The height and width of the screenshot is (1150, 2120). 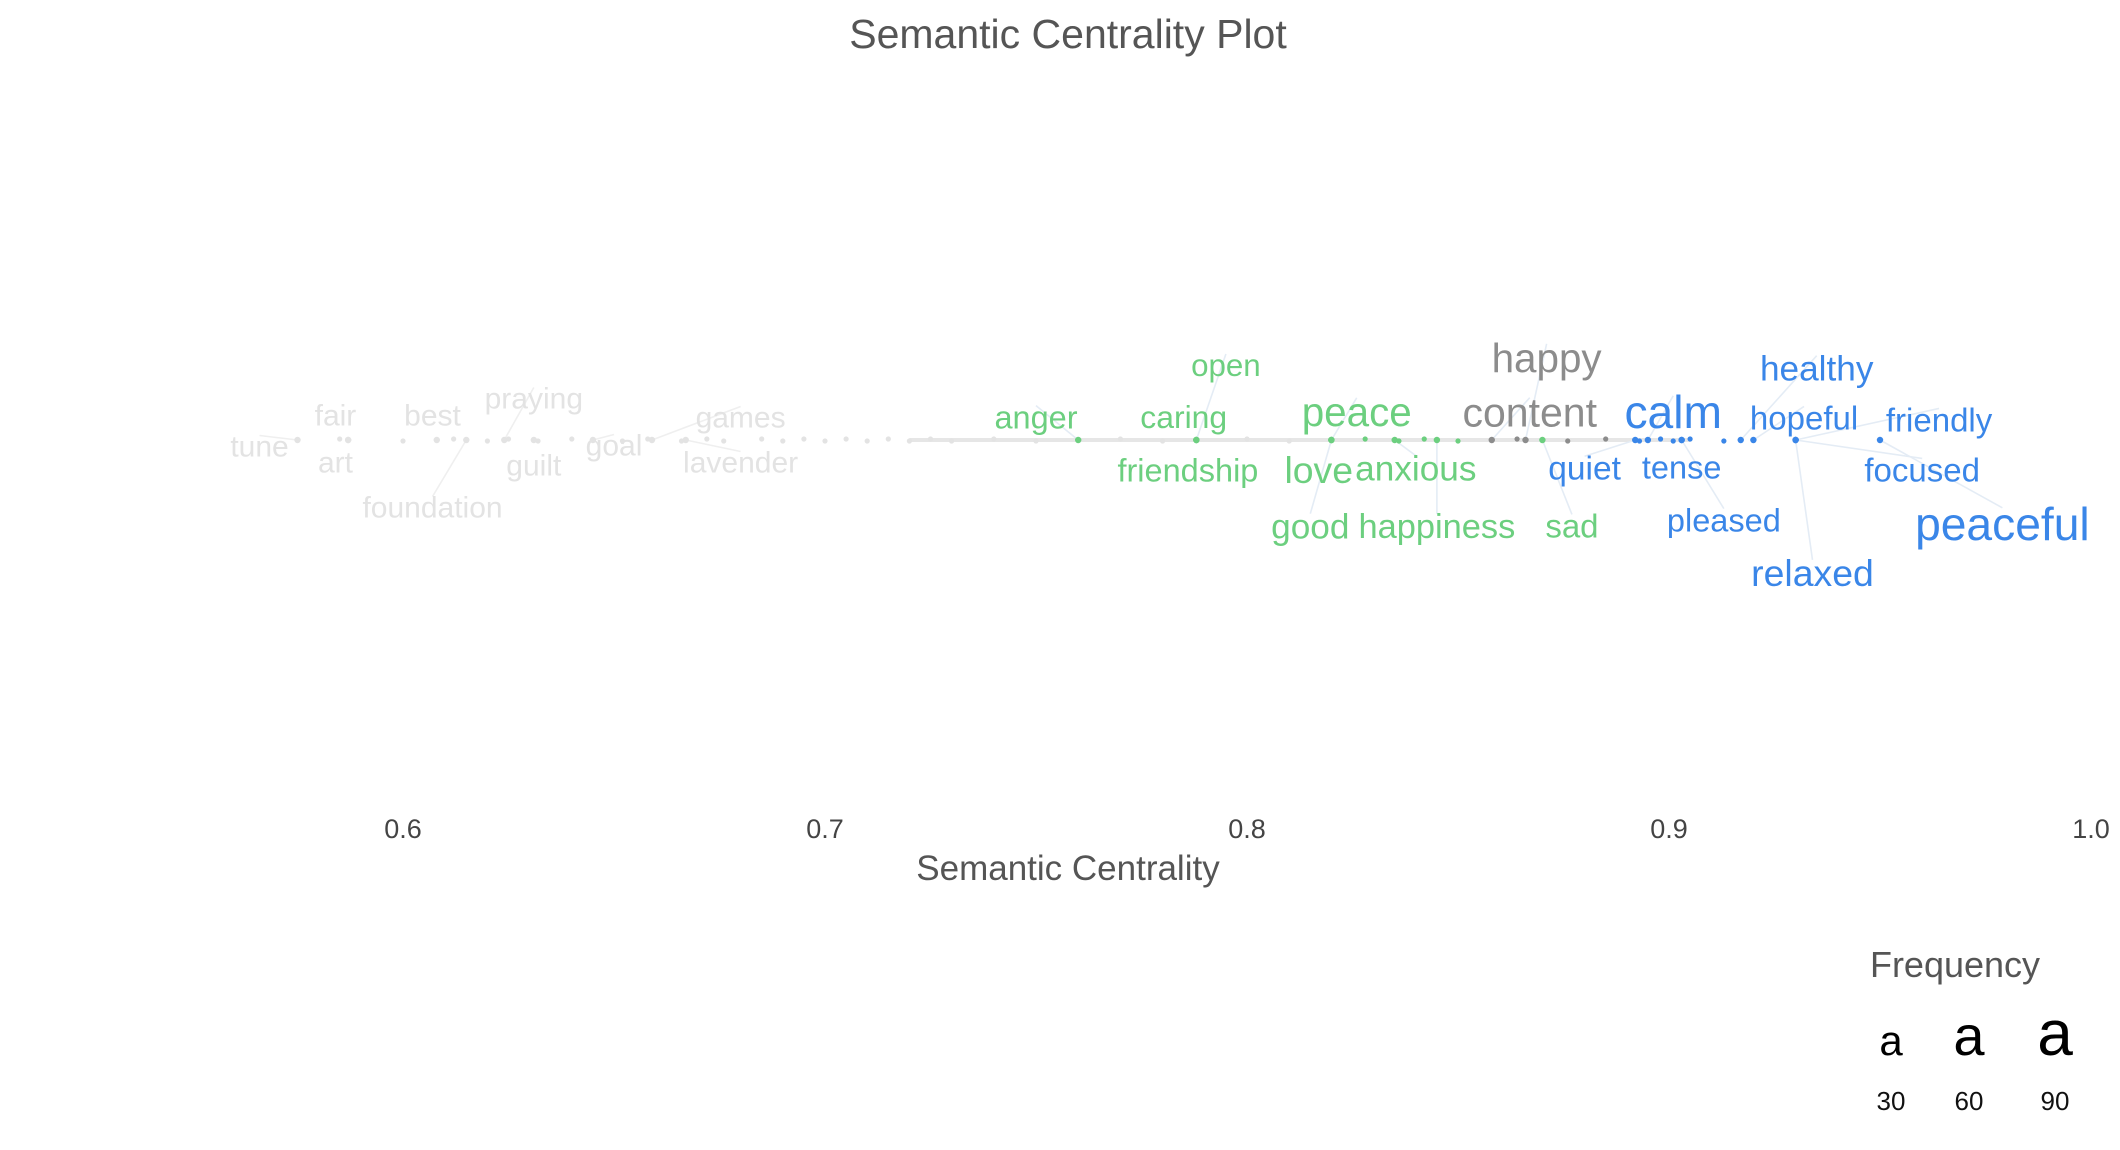 What do you see at coordinates (1211, 397) in the screenshot?
I see `connector-open` at bounding box center [1211, 397].